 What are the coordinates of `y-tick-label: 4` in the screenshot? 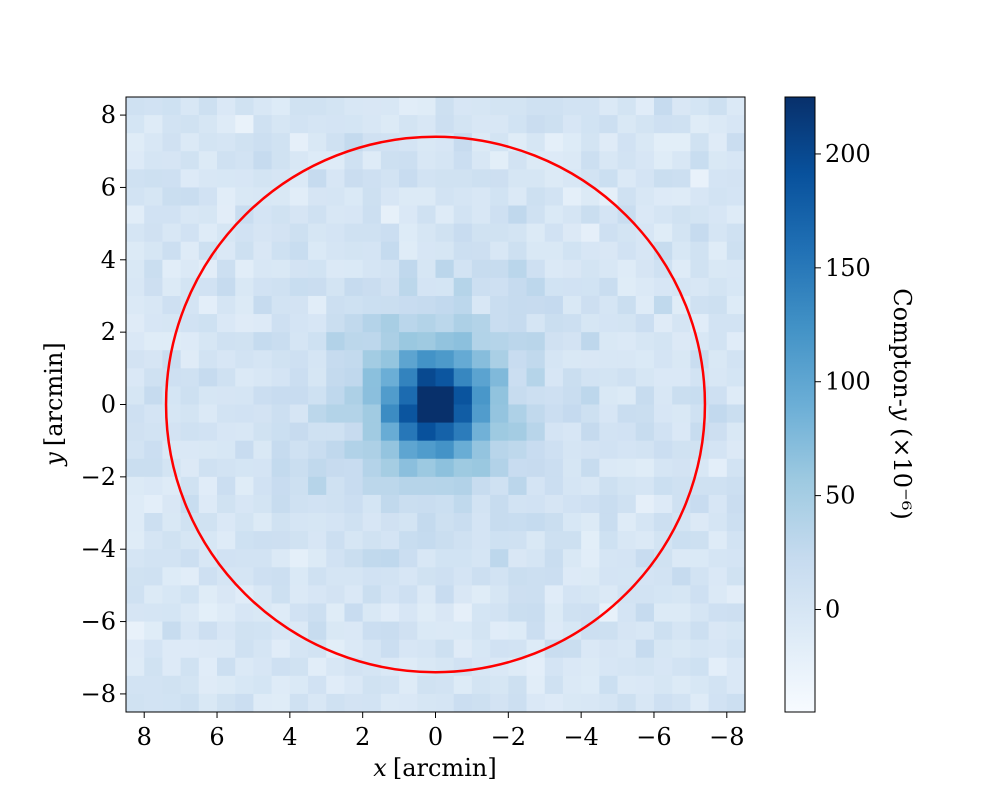 It's located at (108, 260).